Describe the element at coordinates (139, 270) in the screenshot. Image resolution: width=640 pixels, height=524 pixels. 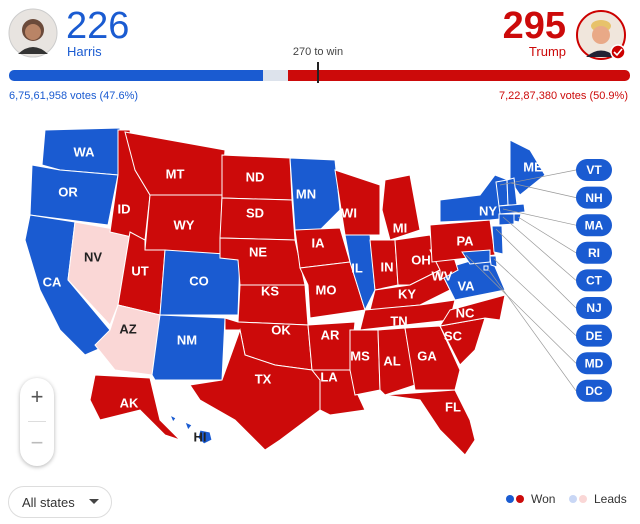
I see `state-label: UT` at that location.